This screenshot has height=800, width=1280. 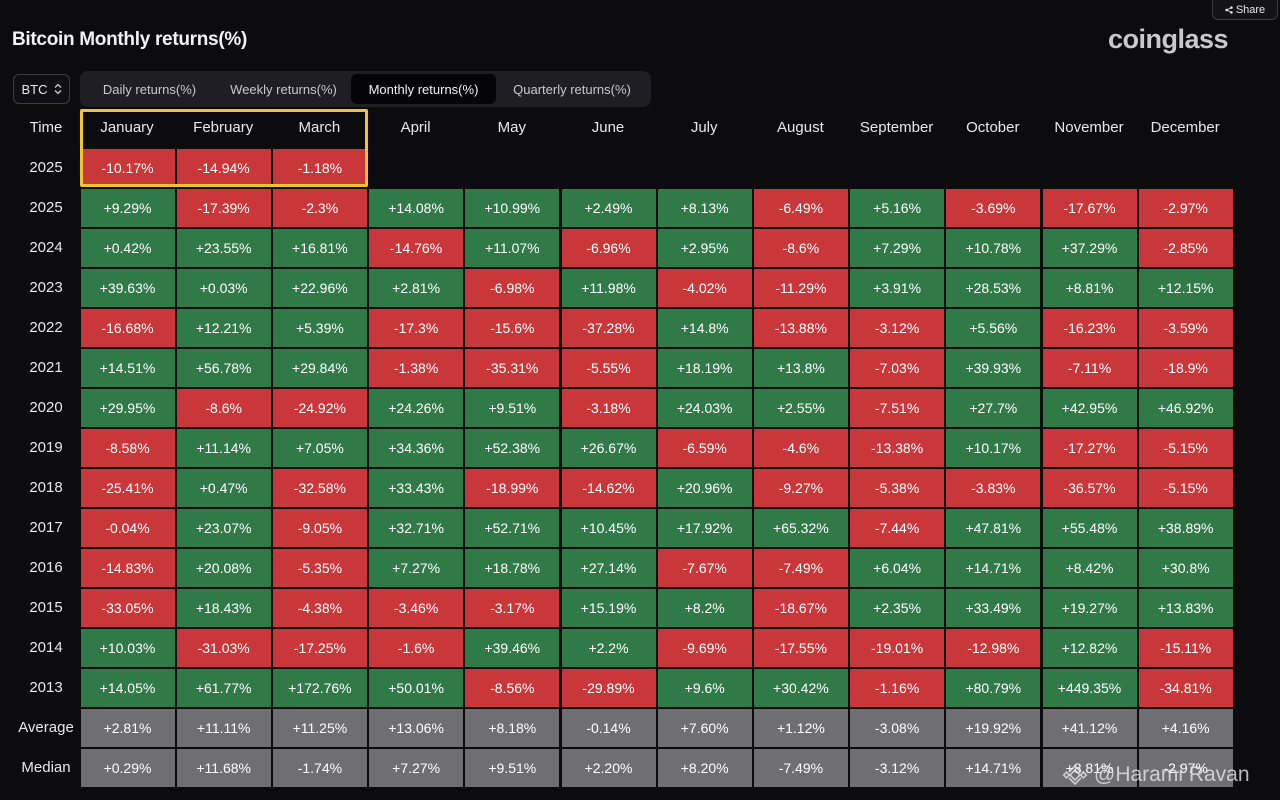 What do you see at coordinates (1172, 774) in the screenshot?
I see `watermark-text: @Harami Ravan` at bounding box center [1172, 774].